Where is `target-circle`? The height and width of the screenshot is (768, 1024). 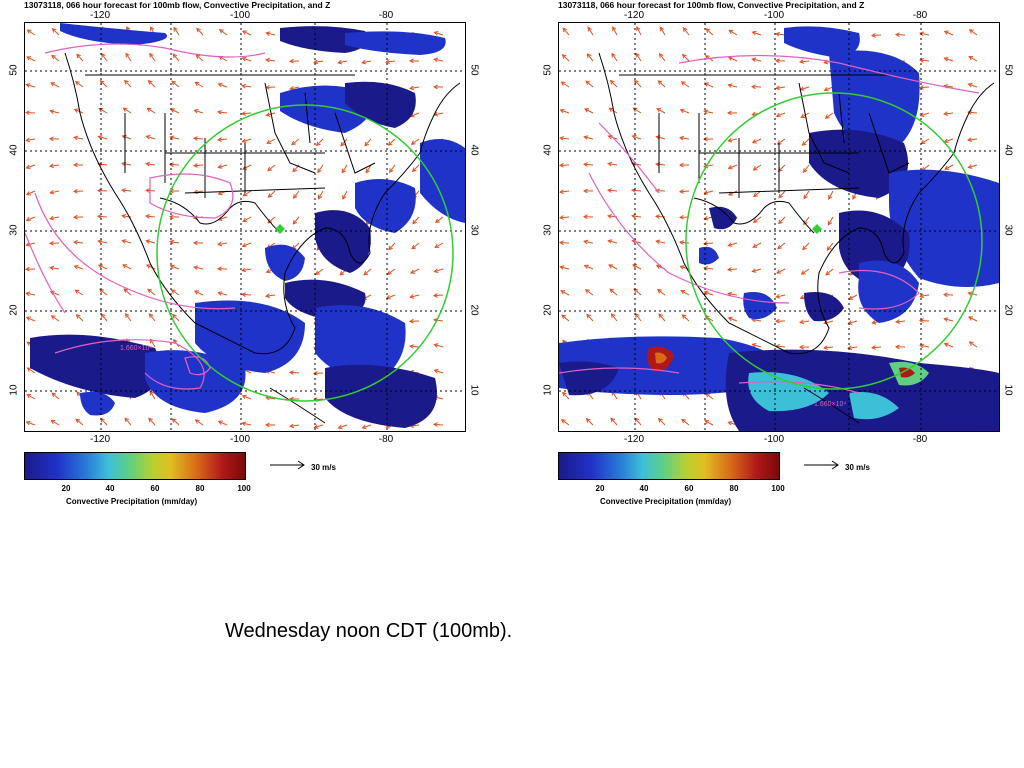 target-circle is located at coordinates (834, 241).